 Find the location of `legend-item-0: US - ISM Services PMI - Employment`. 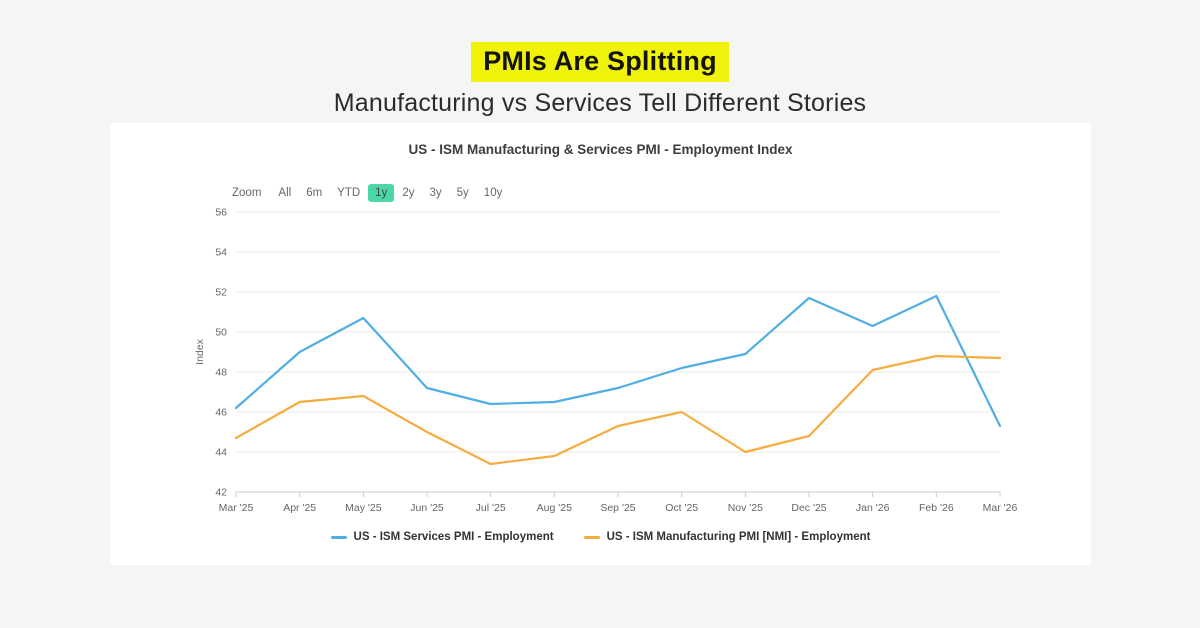

legend-item-0: US - ISM Services PMI - Employment is located at coordinates (442, 537).